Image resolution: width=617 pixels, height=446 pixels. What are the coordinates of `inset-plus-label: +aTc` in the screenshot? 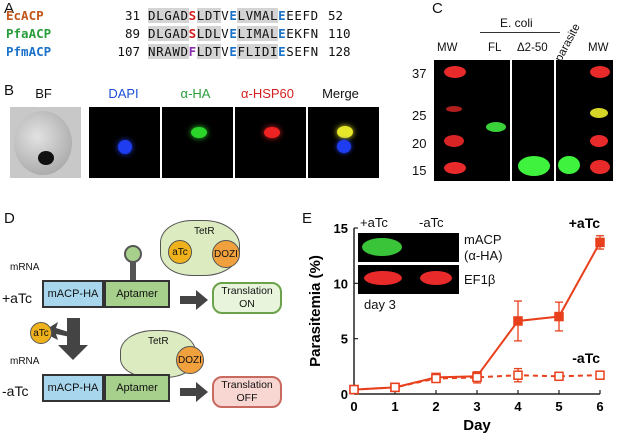 It's located at (374, 222).